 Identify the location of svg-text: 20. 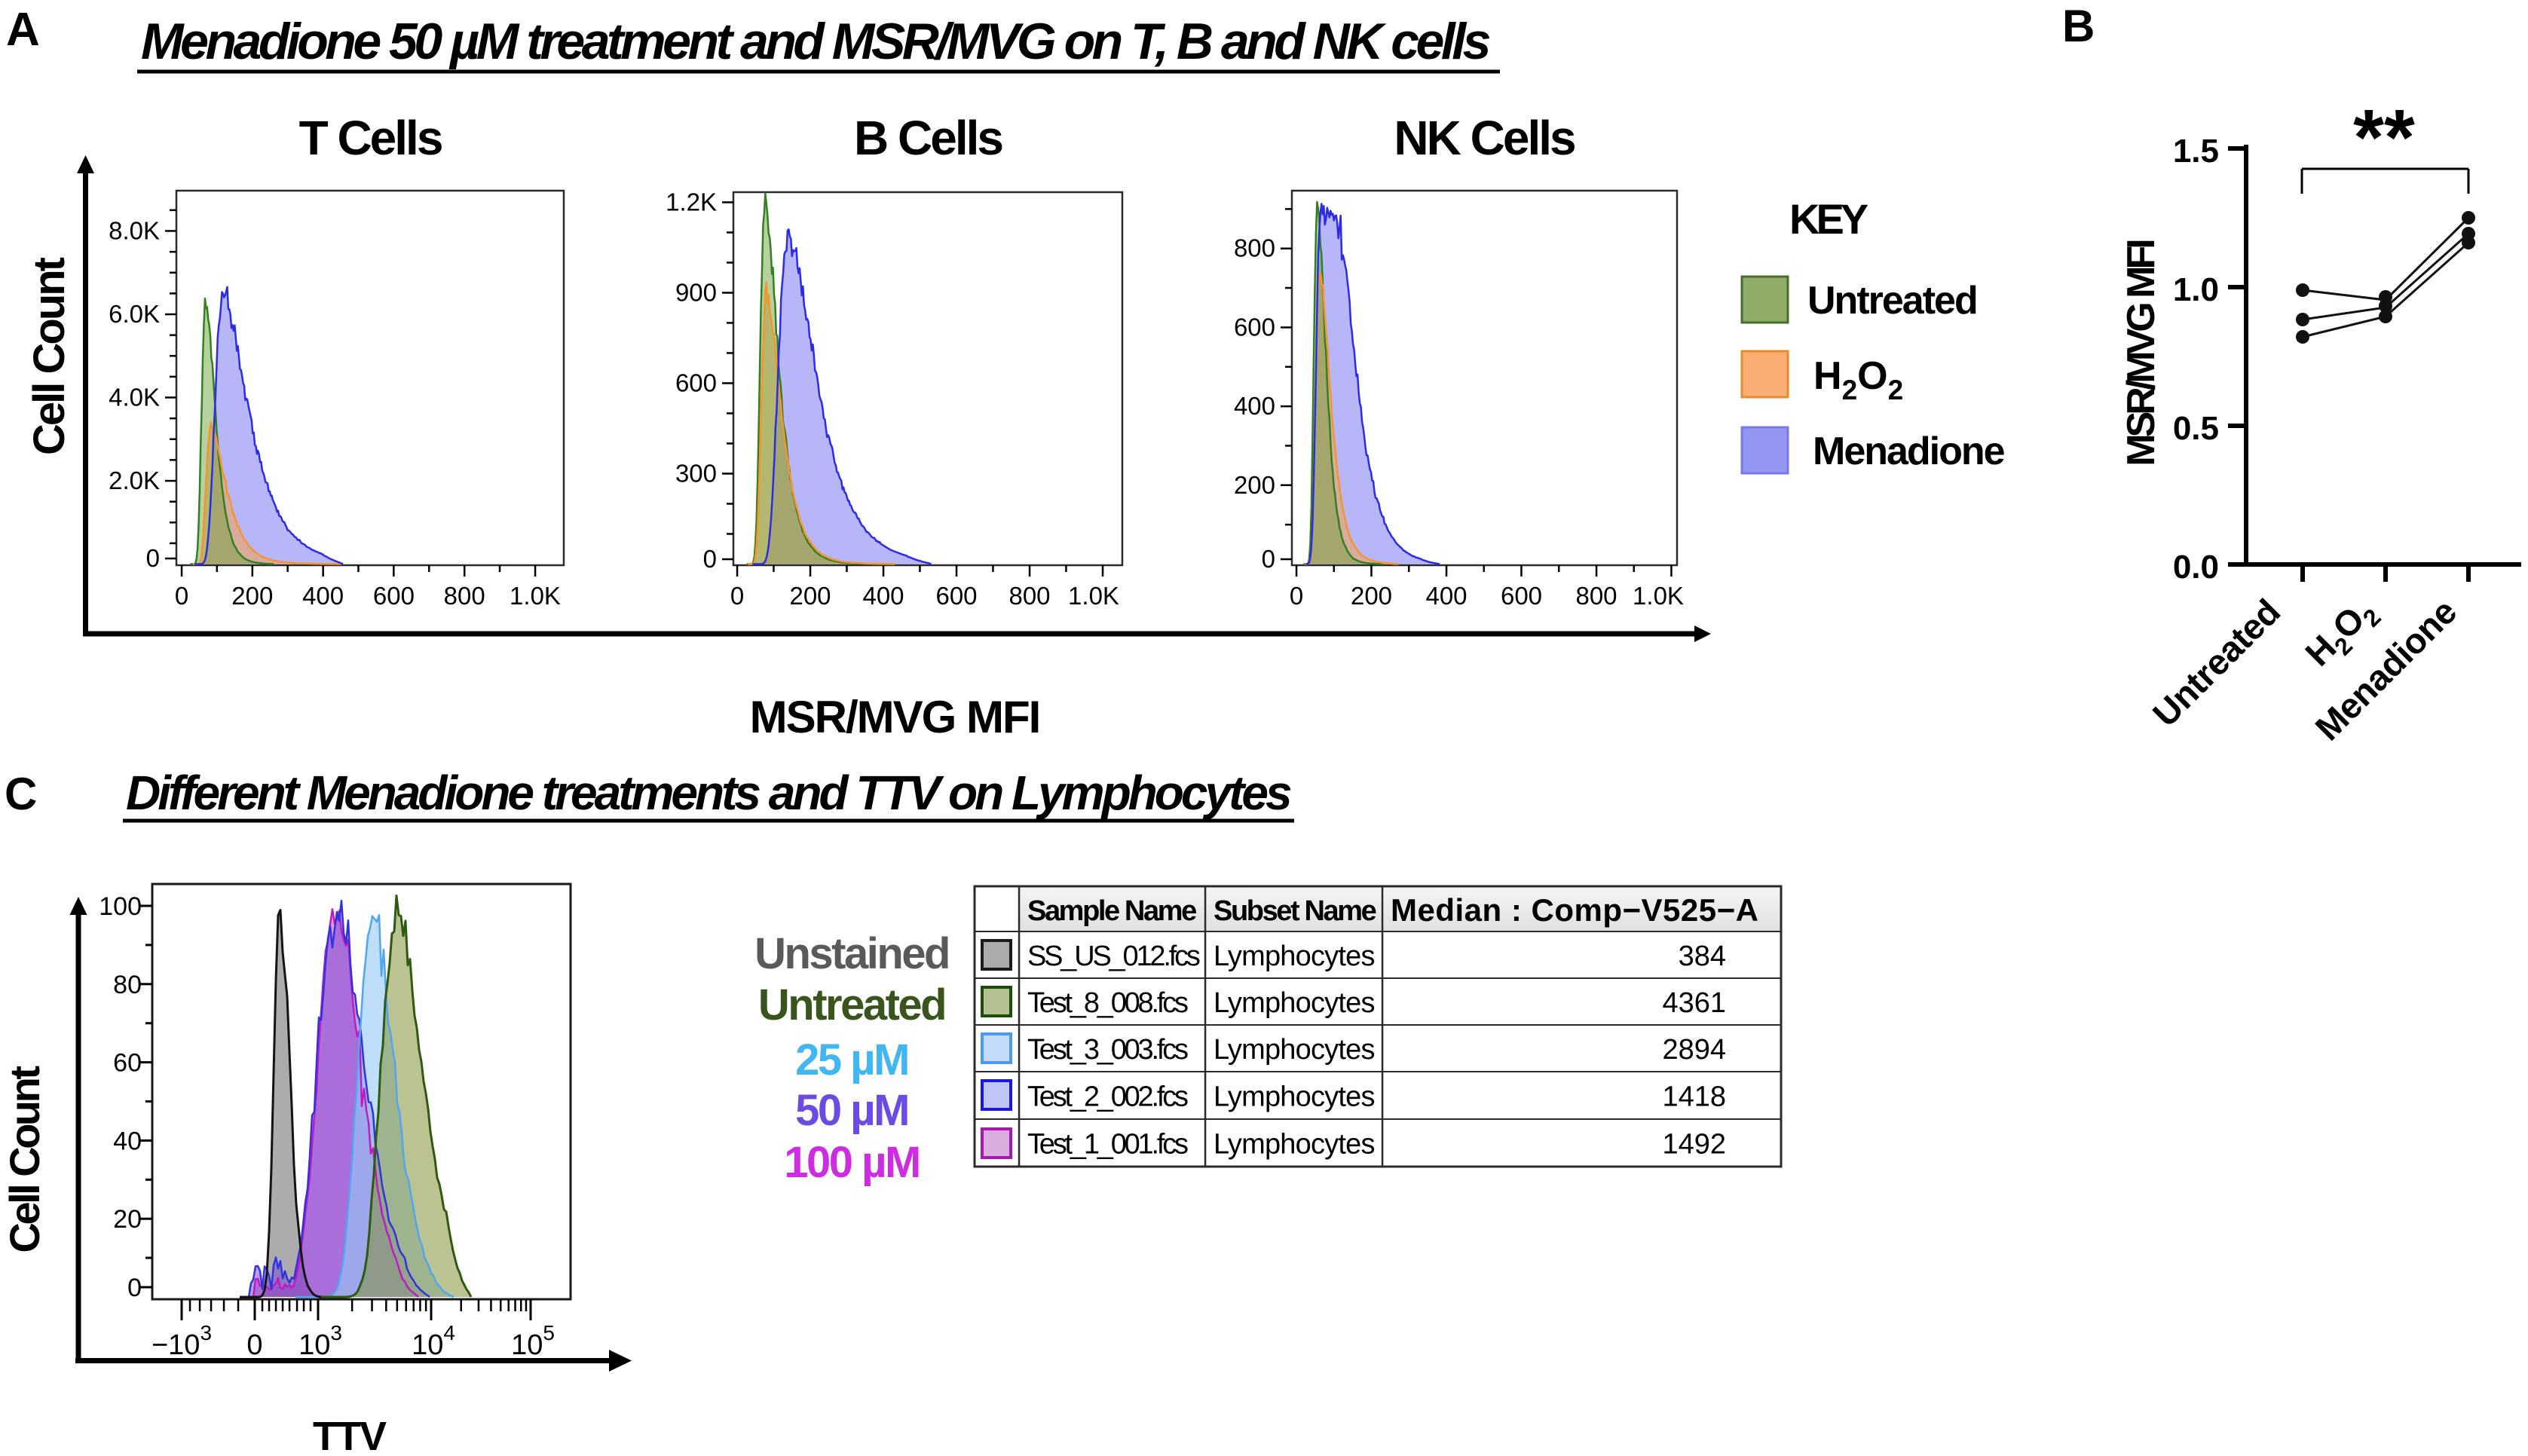
(128, 1219).